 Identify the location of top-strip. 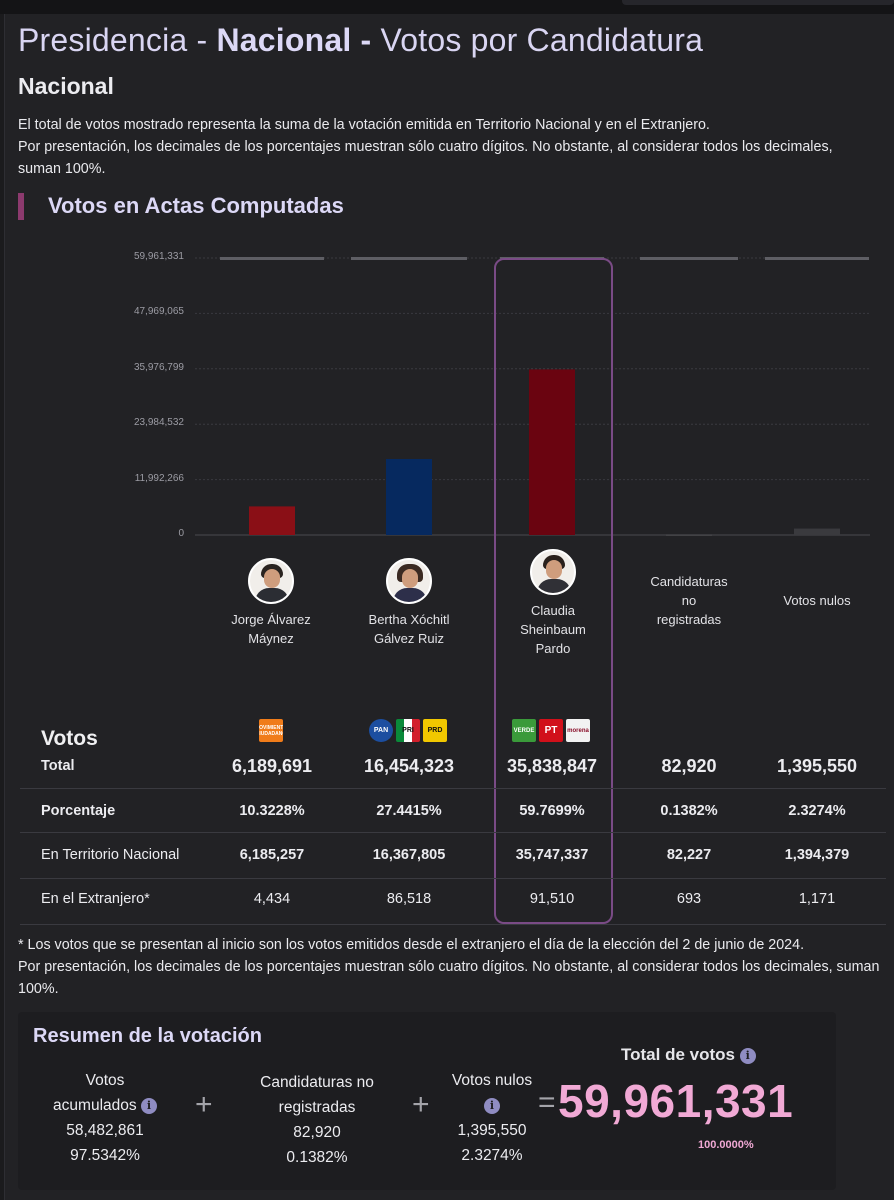
(447, 7).